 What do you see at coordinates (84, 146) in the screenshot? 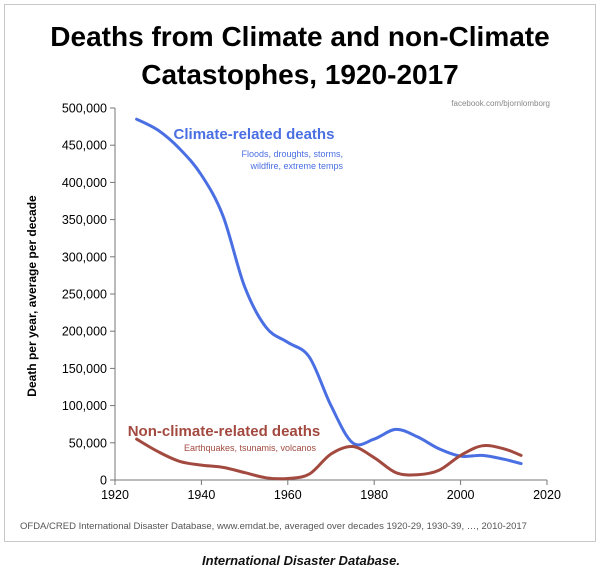
I see `y-tick-label: 450,000` at bounding box center [84, 146].